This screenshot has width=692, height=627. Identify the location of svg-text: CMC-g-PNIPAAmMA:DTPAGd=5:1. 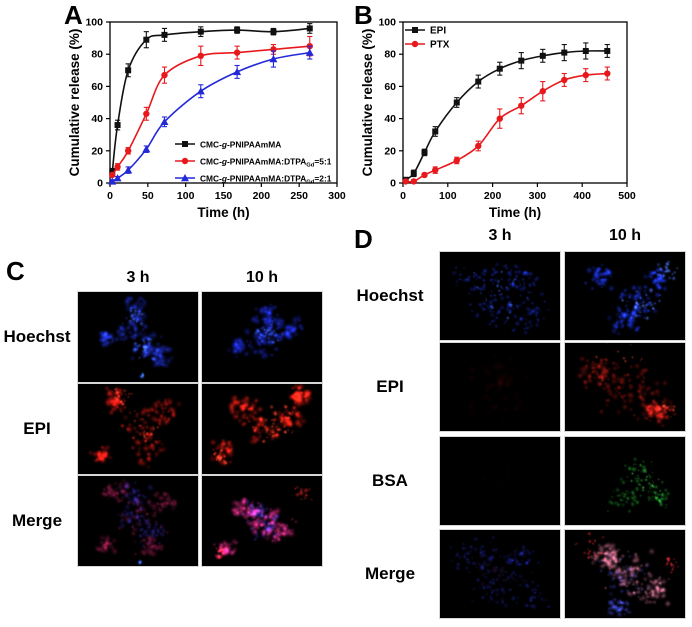
(266, 162).